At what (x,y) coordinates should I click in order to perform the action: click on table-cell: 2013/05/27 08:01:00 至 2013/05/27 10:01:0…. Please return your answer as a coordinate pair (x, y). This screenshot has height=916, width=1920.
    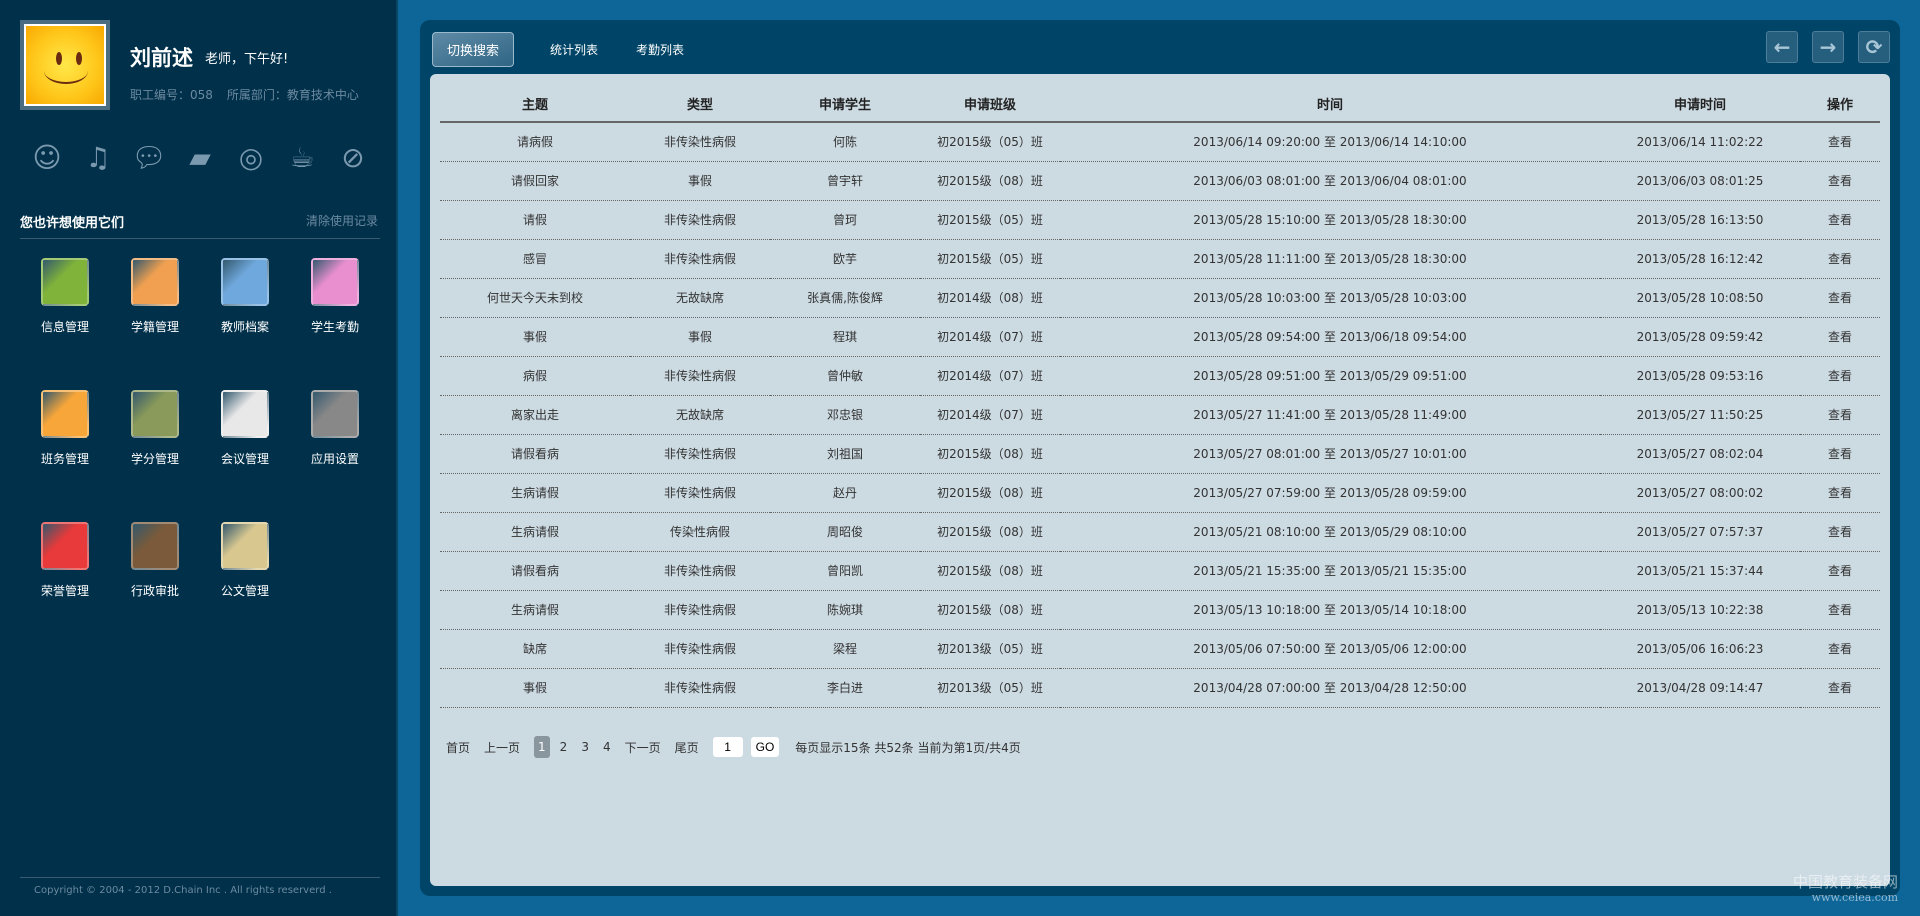
    Looking at the image, I should click on (1330, 454).